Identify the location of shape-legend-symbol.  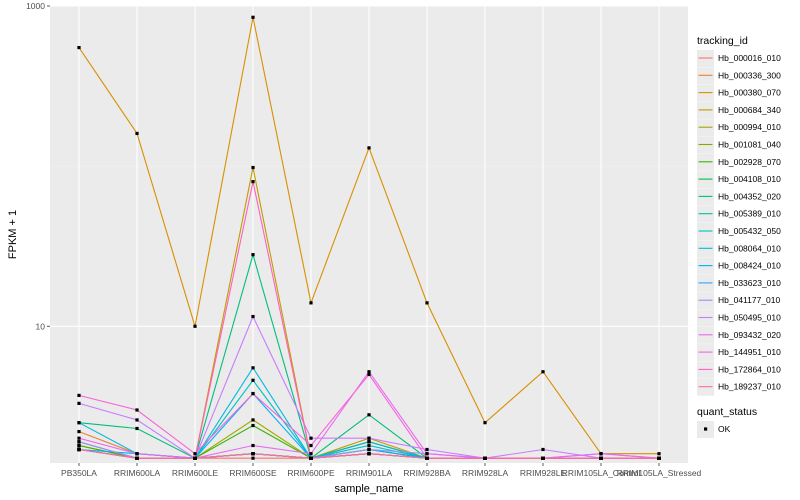
(706, 429).